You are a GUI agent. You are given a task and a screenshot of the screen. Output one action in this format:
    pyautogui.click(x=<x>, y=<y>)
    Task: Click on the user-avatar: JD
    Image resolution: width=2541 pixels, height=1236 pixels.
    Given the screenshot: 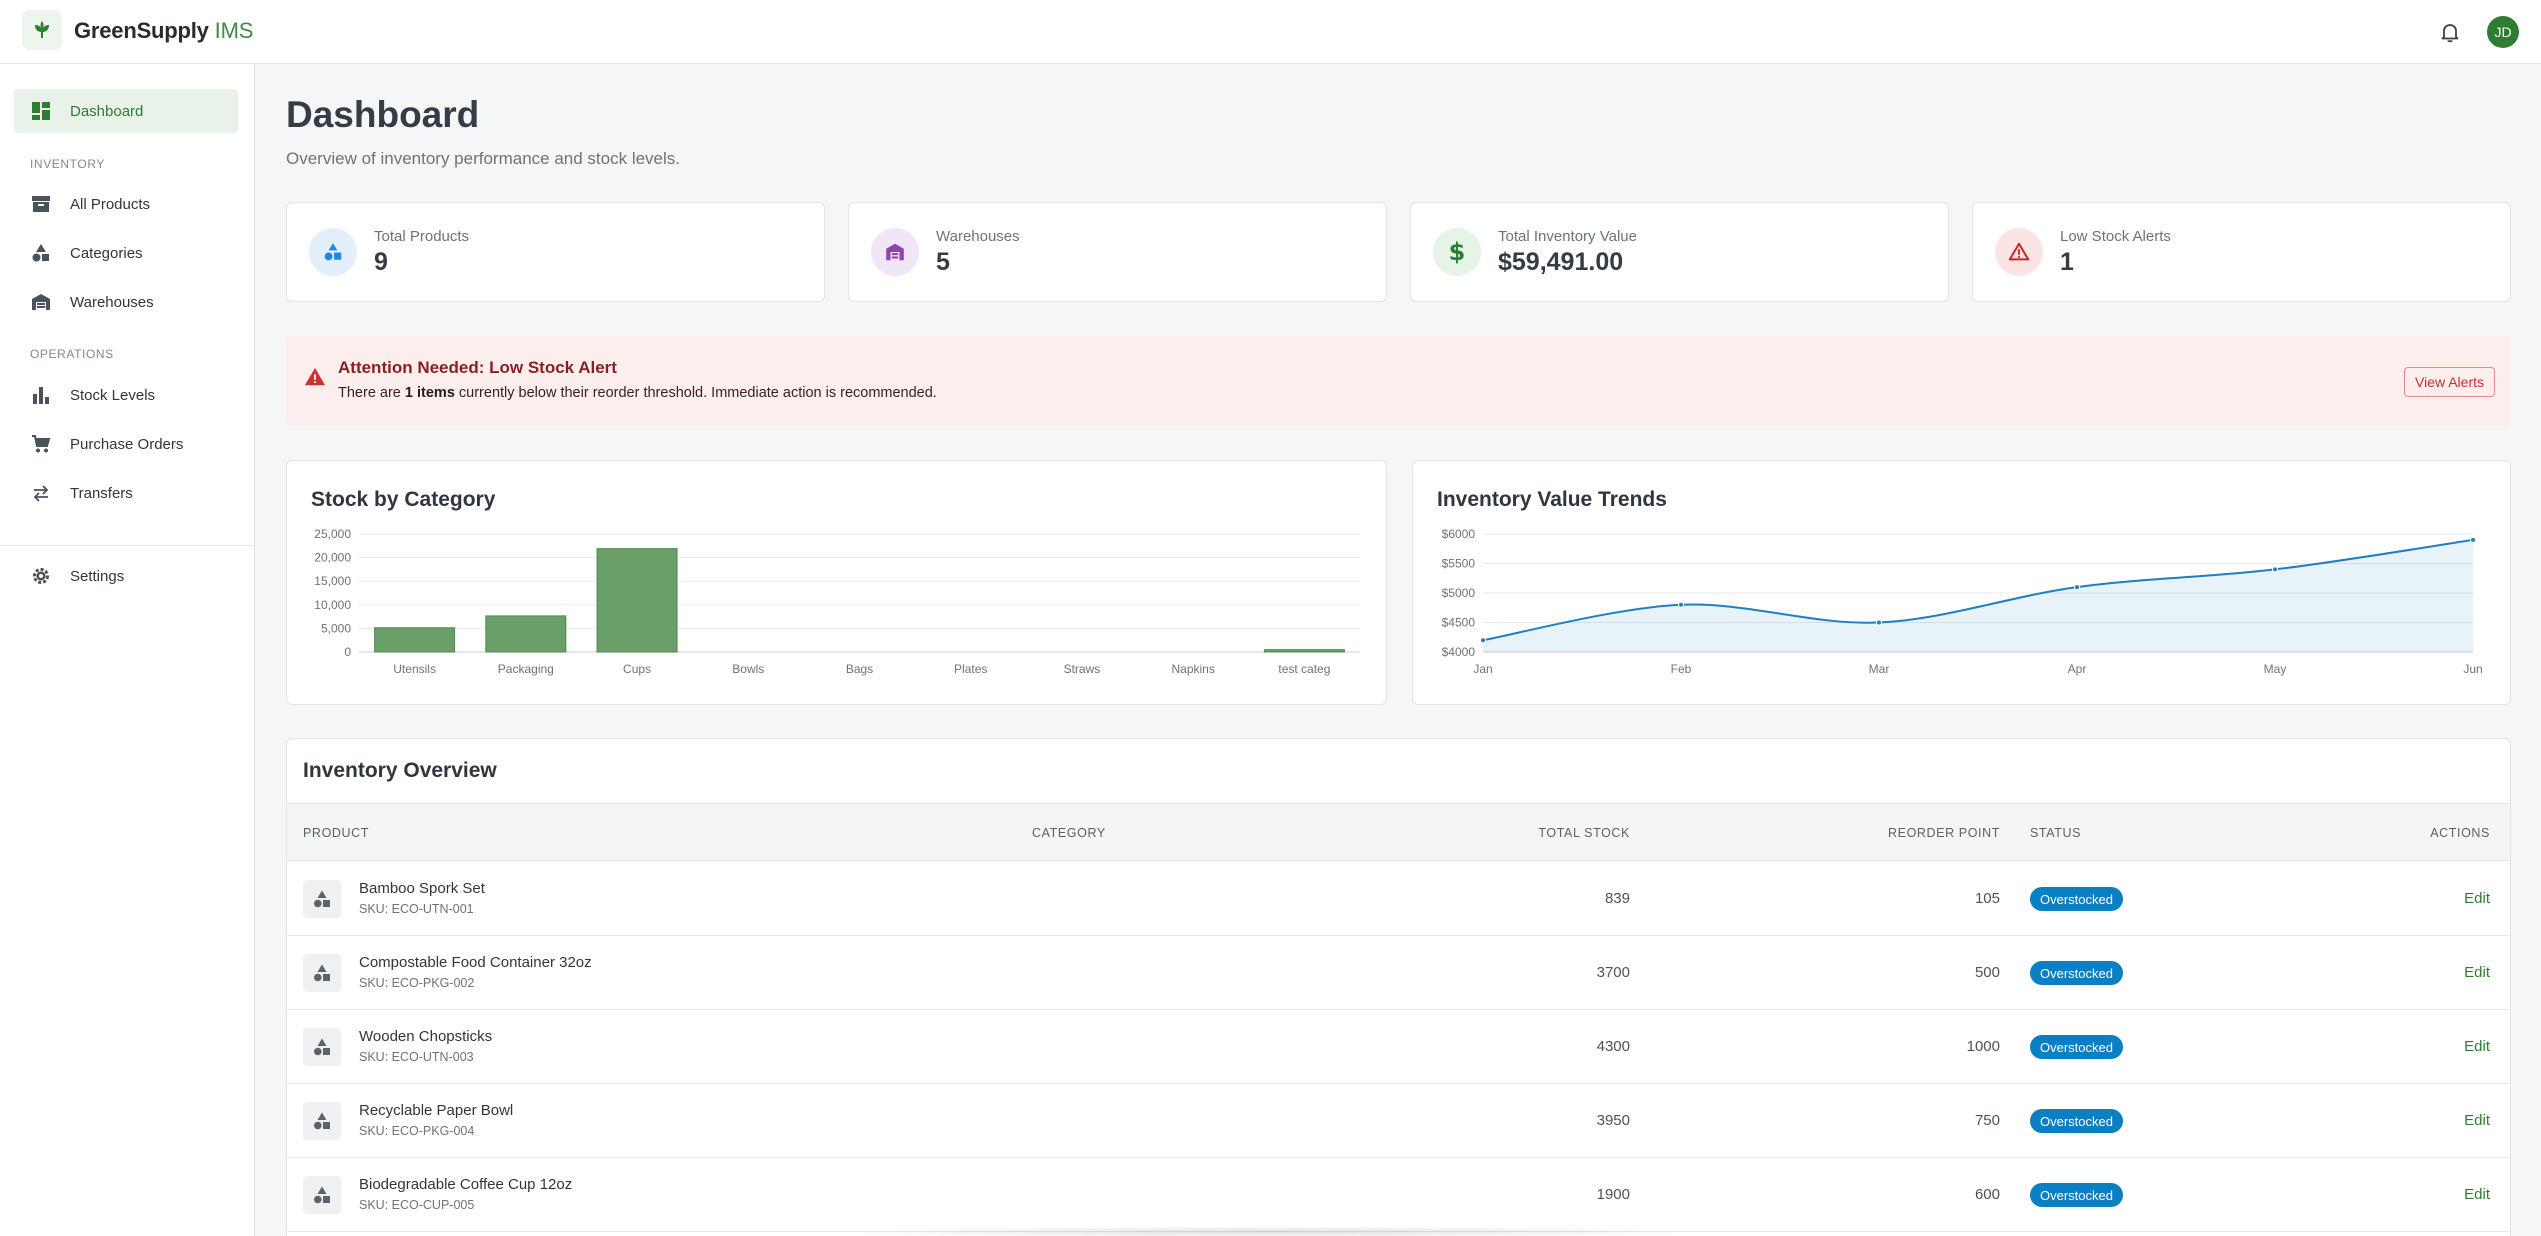 What is the action you would take?
    pyautogui.click(x=2503, y=32)
    